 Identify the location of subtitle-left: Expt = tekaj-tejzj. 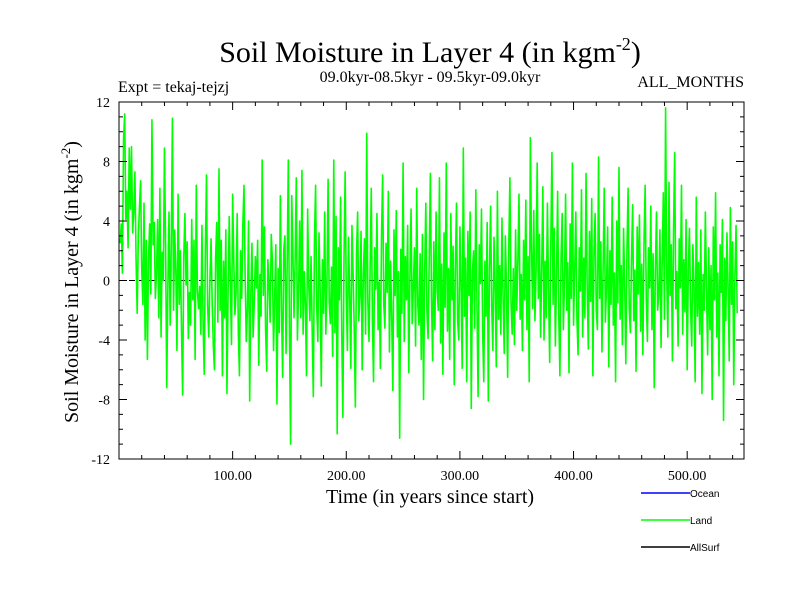
(173, 87).